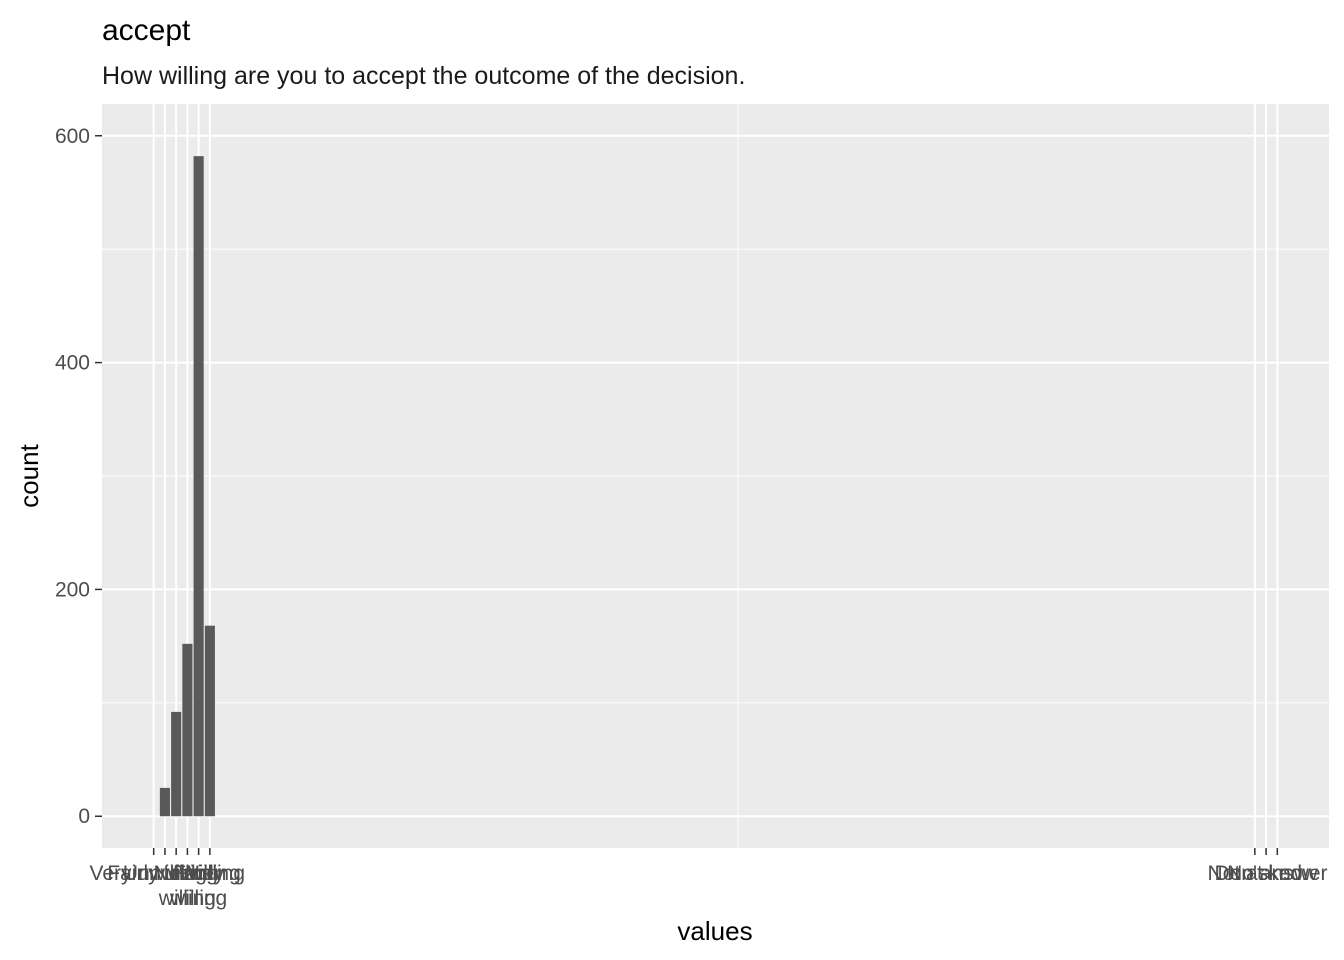 This screenshot has height=960, width=1344. I want to click on x-tick-label: No answer, so click(1277, 873).